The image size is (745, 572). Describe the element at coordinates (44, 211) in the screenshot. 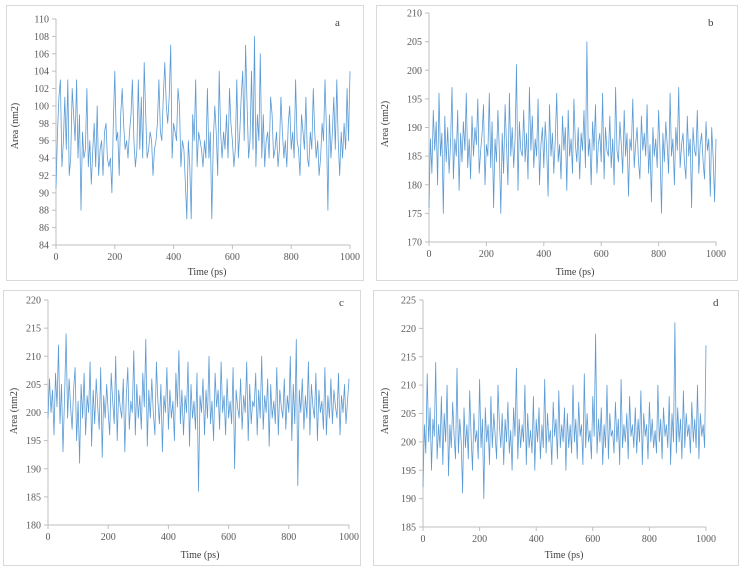

I see `y-tick-label-a: 88` at that location.